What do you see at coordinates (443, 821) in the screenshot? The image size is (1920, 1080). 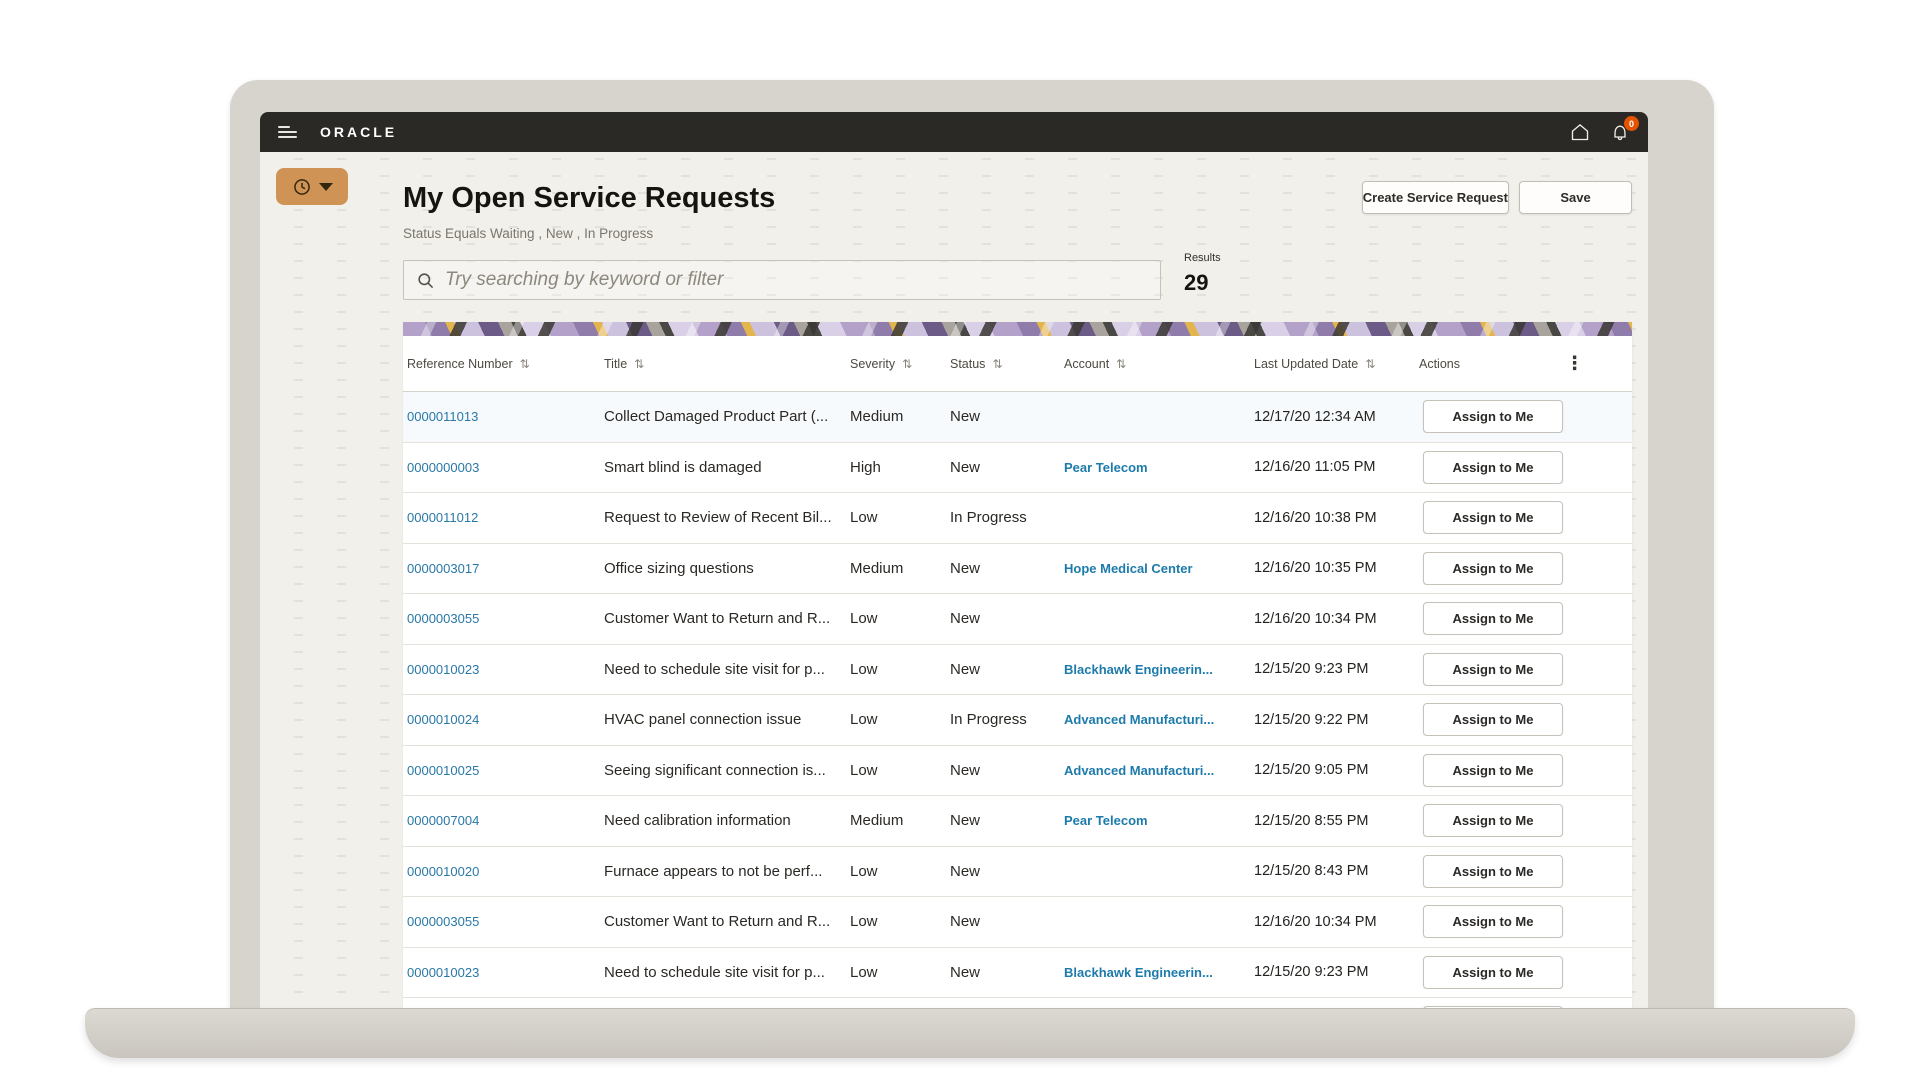 I see `reference-number-link: 0000007004` at bounding box center [443, 821].